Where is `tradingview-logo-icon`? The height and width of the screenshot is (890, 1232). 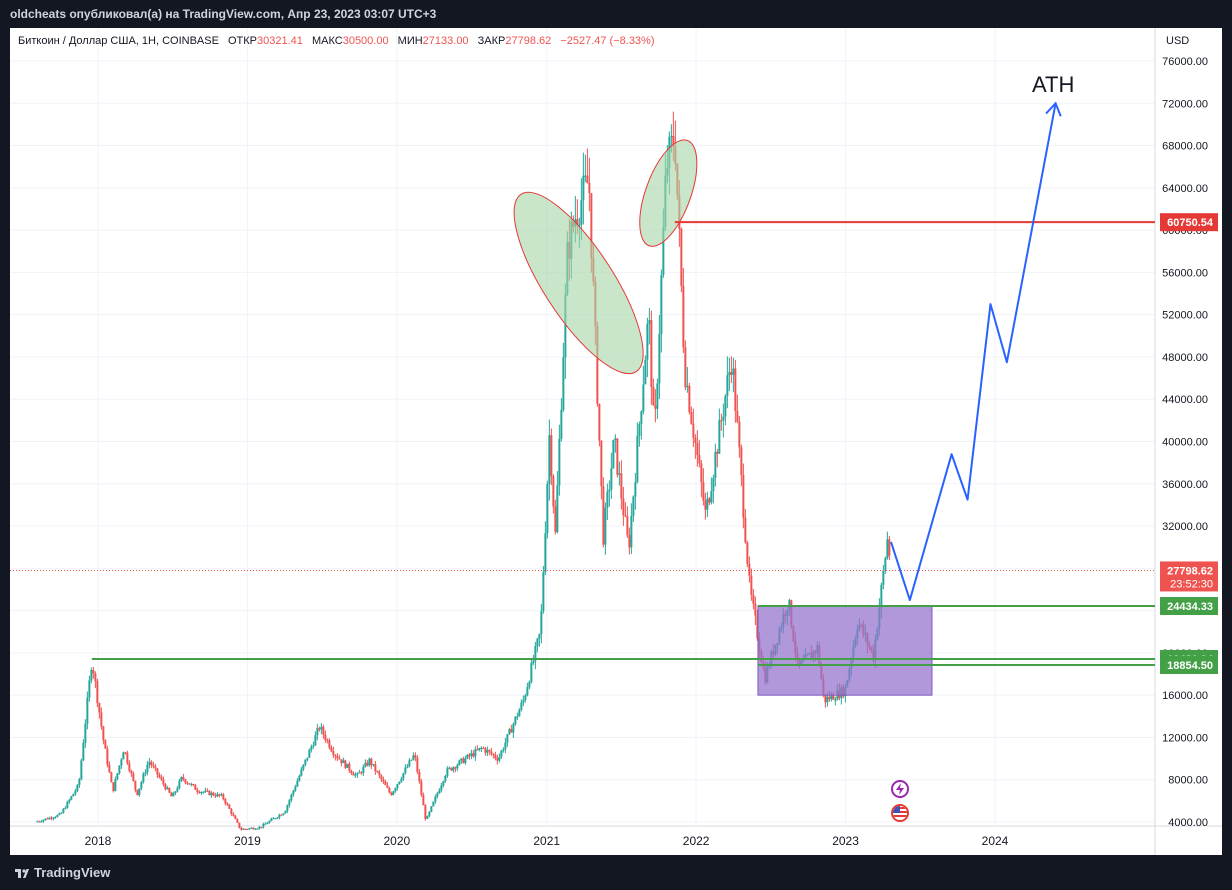
tradingview-logo-icon is located at coordinates (22, 873).